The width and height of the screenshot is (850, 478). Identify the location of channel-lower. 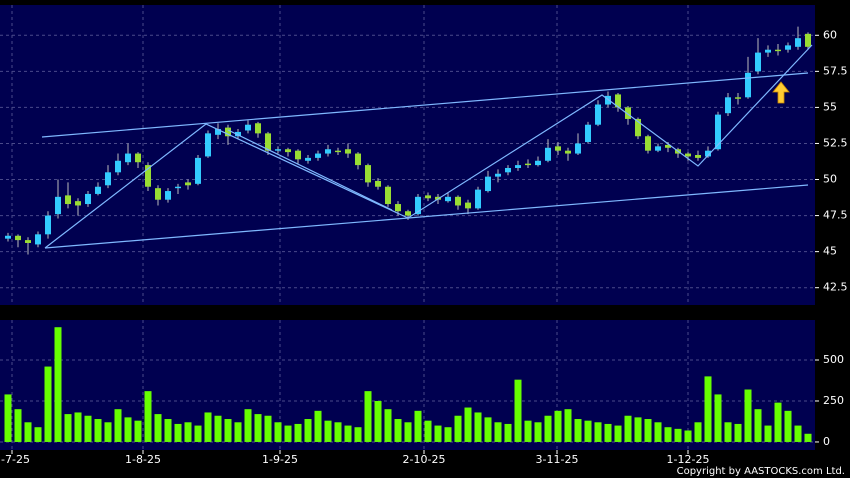
(426, 216).